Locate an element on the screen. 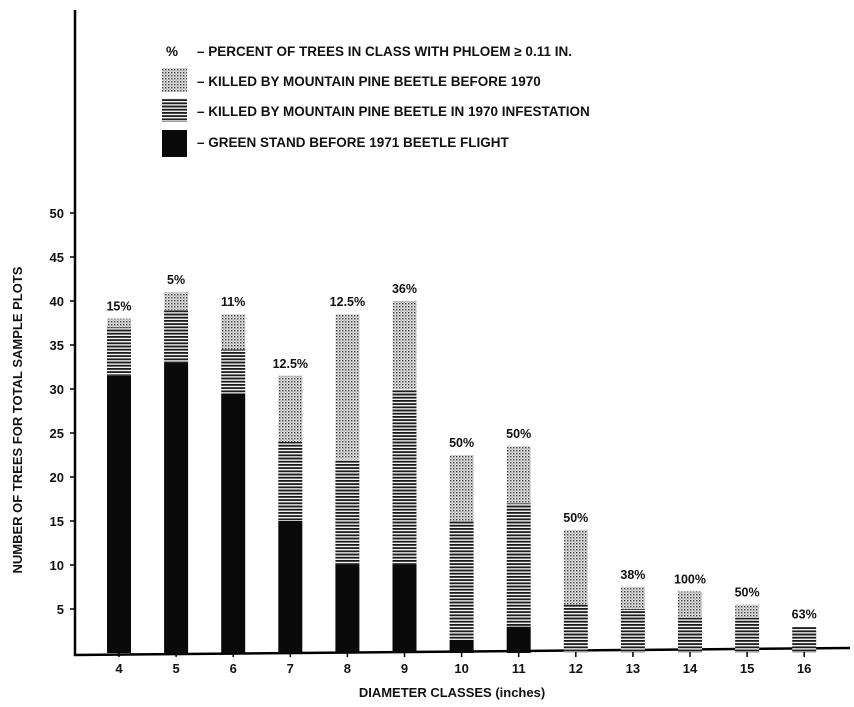 The height and width of the screenshot is (707, 854). y-tick-label: 50 is located at coordinates (57, 213).